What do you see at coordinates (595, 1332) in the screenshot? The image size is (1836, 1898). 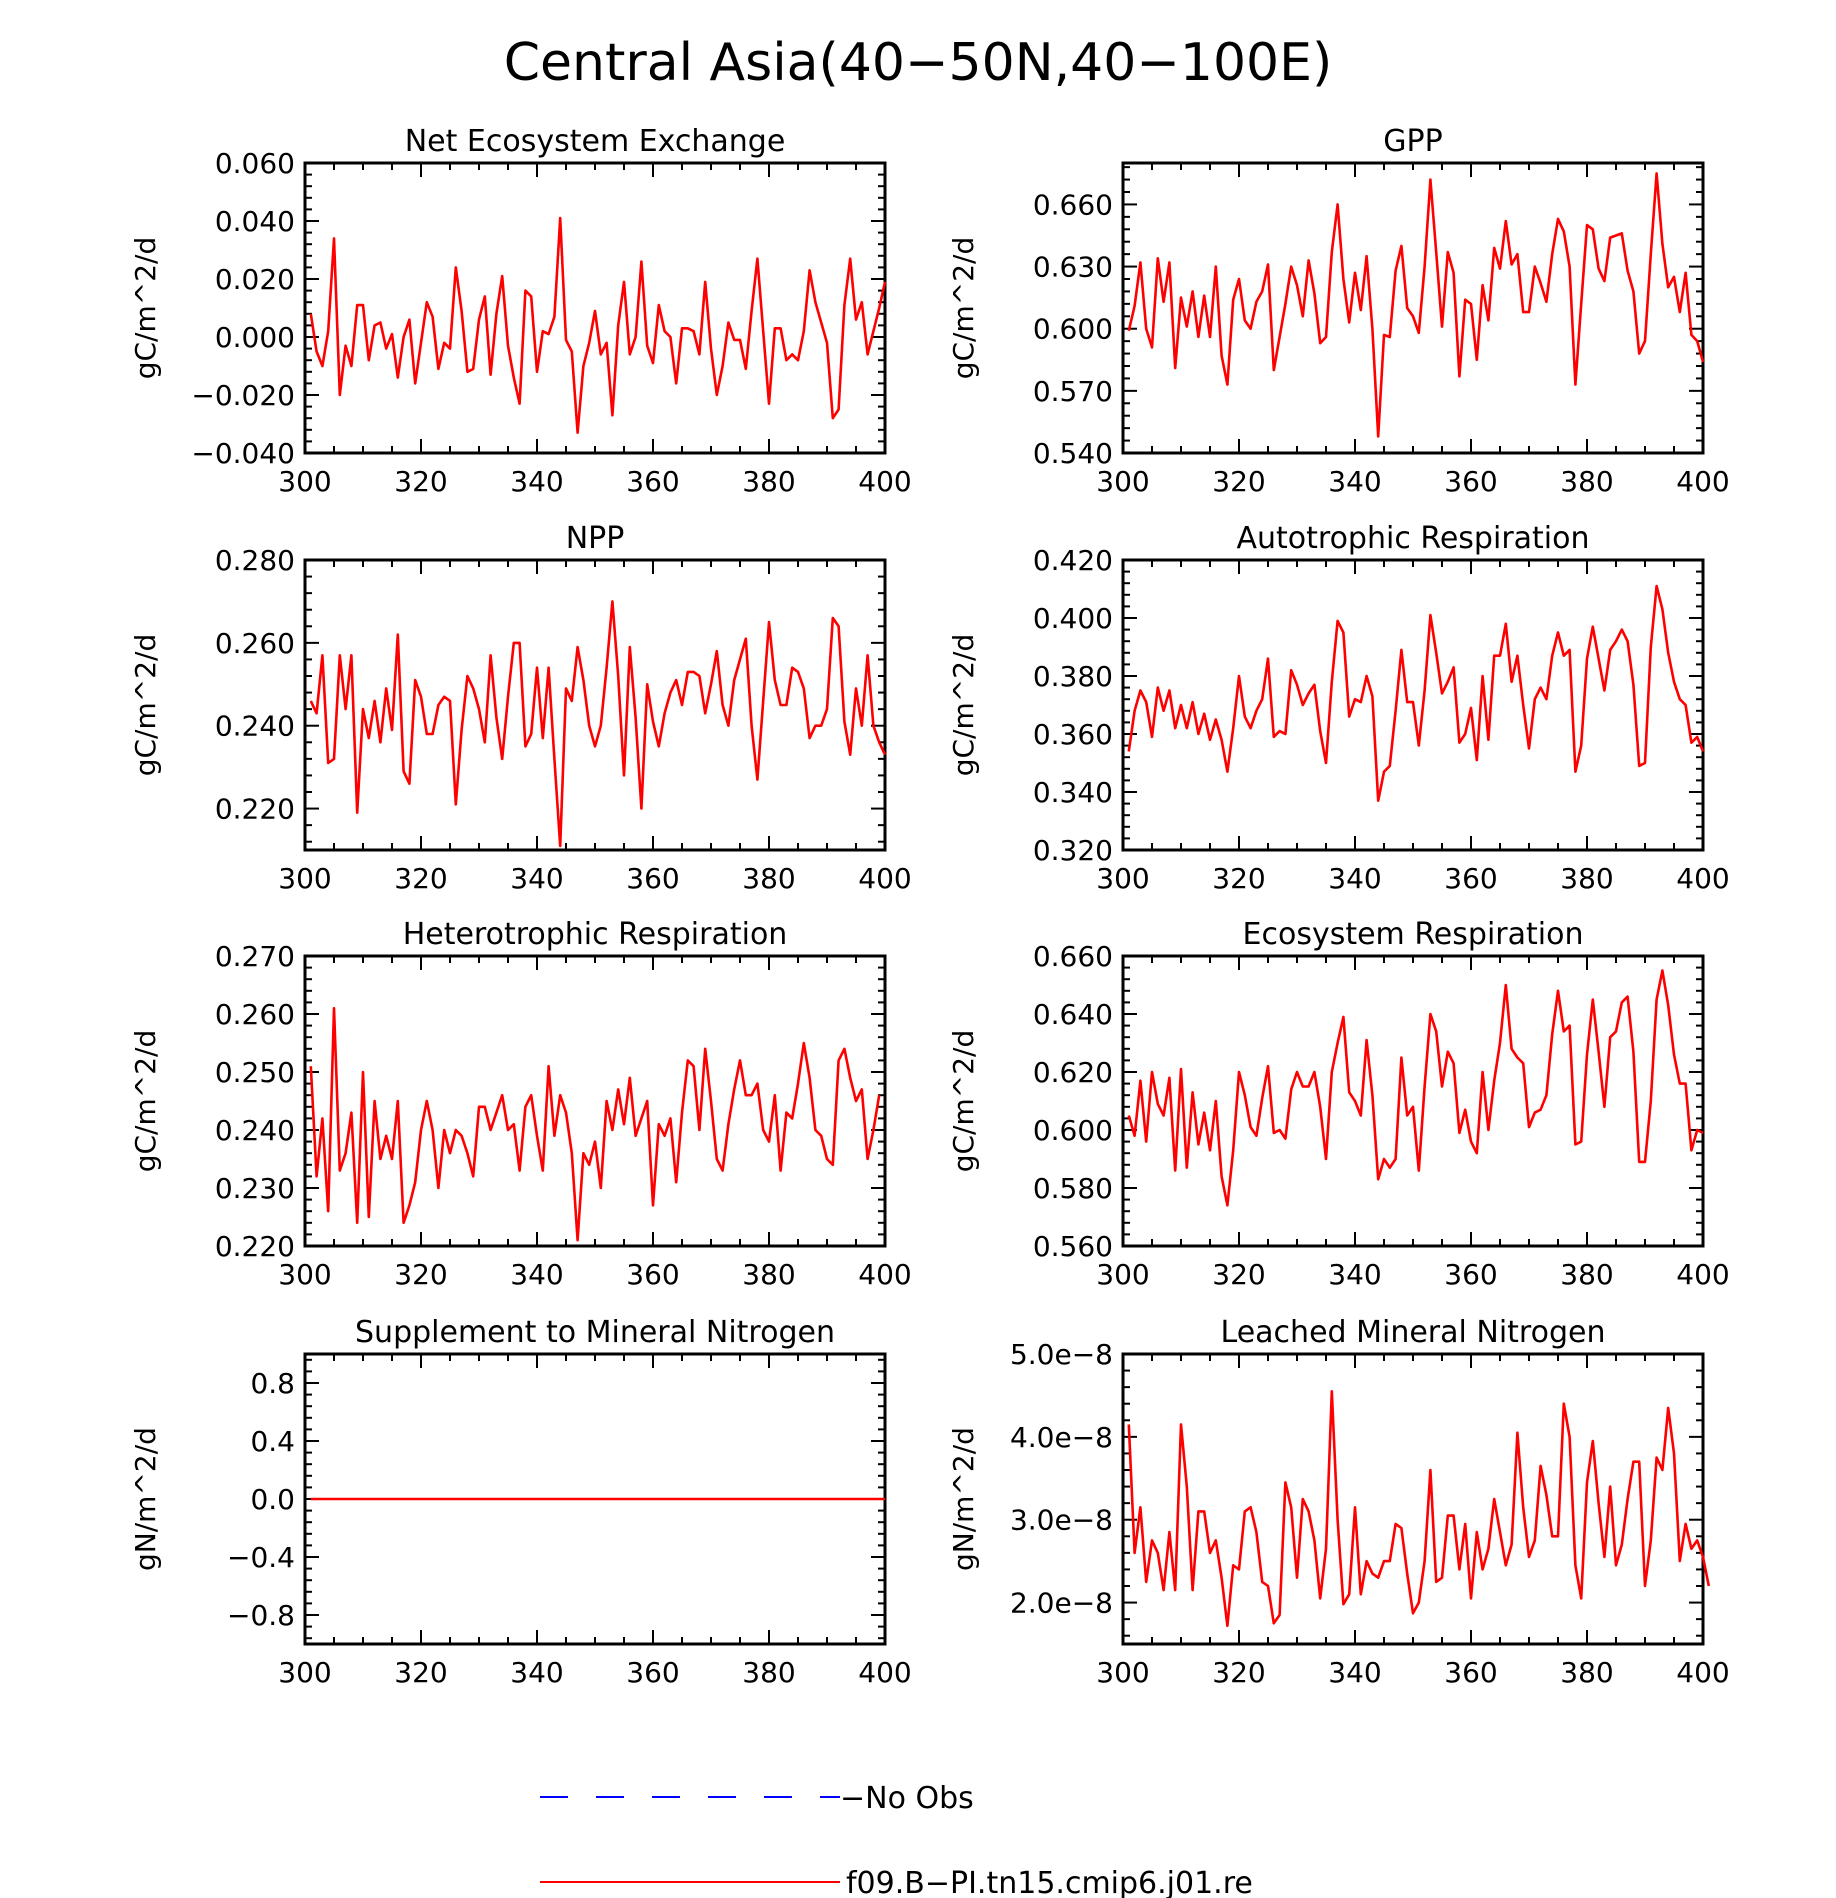 I see `panel-title: Supplement to Mineral Nitrogen` at bounding box center [595, 1332].